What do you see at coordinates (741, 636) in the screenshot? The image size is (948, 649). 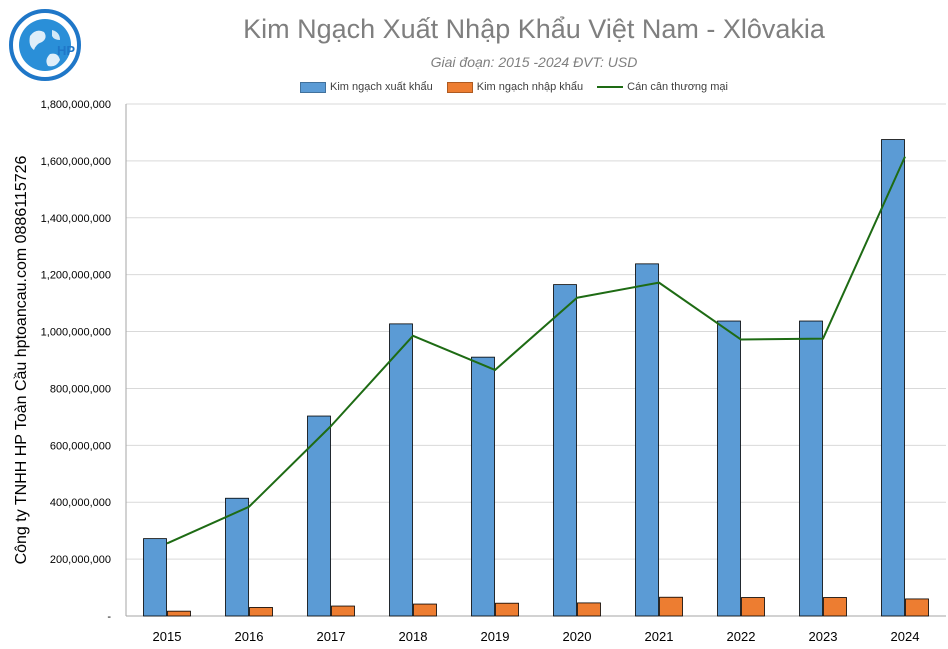 I see `x-tick-label: 2022` at bounding box center [741, 636].